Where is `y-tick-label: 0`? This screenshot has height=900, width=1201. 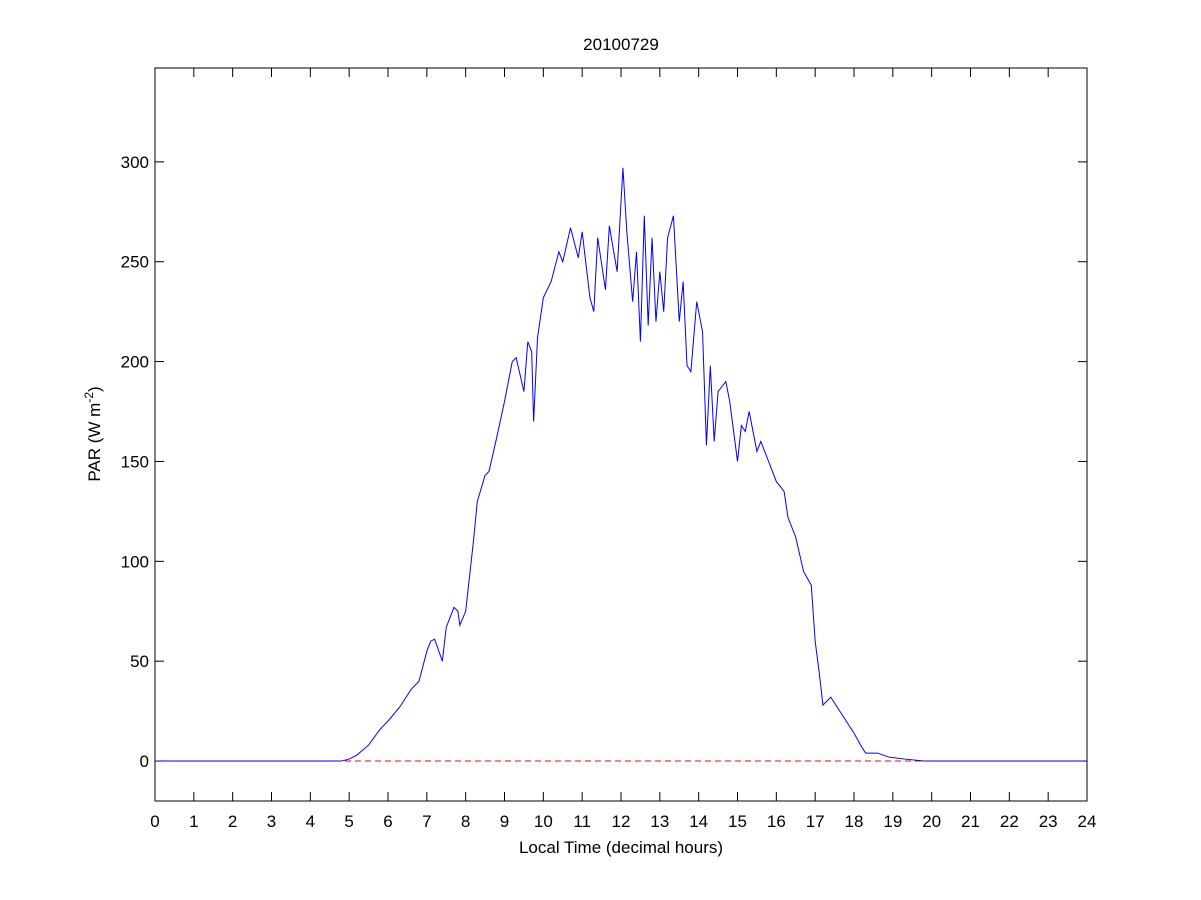 y-tick-label: 0 is located at coordinates (144, 761).